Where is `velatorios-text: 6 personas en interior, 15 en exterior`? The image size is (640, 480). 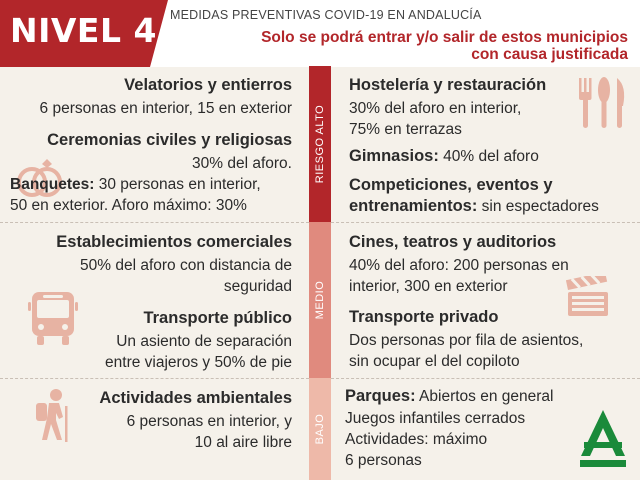
velatorios-text: 6 personas en interior, 15 en exterior is located at coordinates (165, 108).